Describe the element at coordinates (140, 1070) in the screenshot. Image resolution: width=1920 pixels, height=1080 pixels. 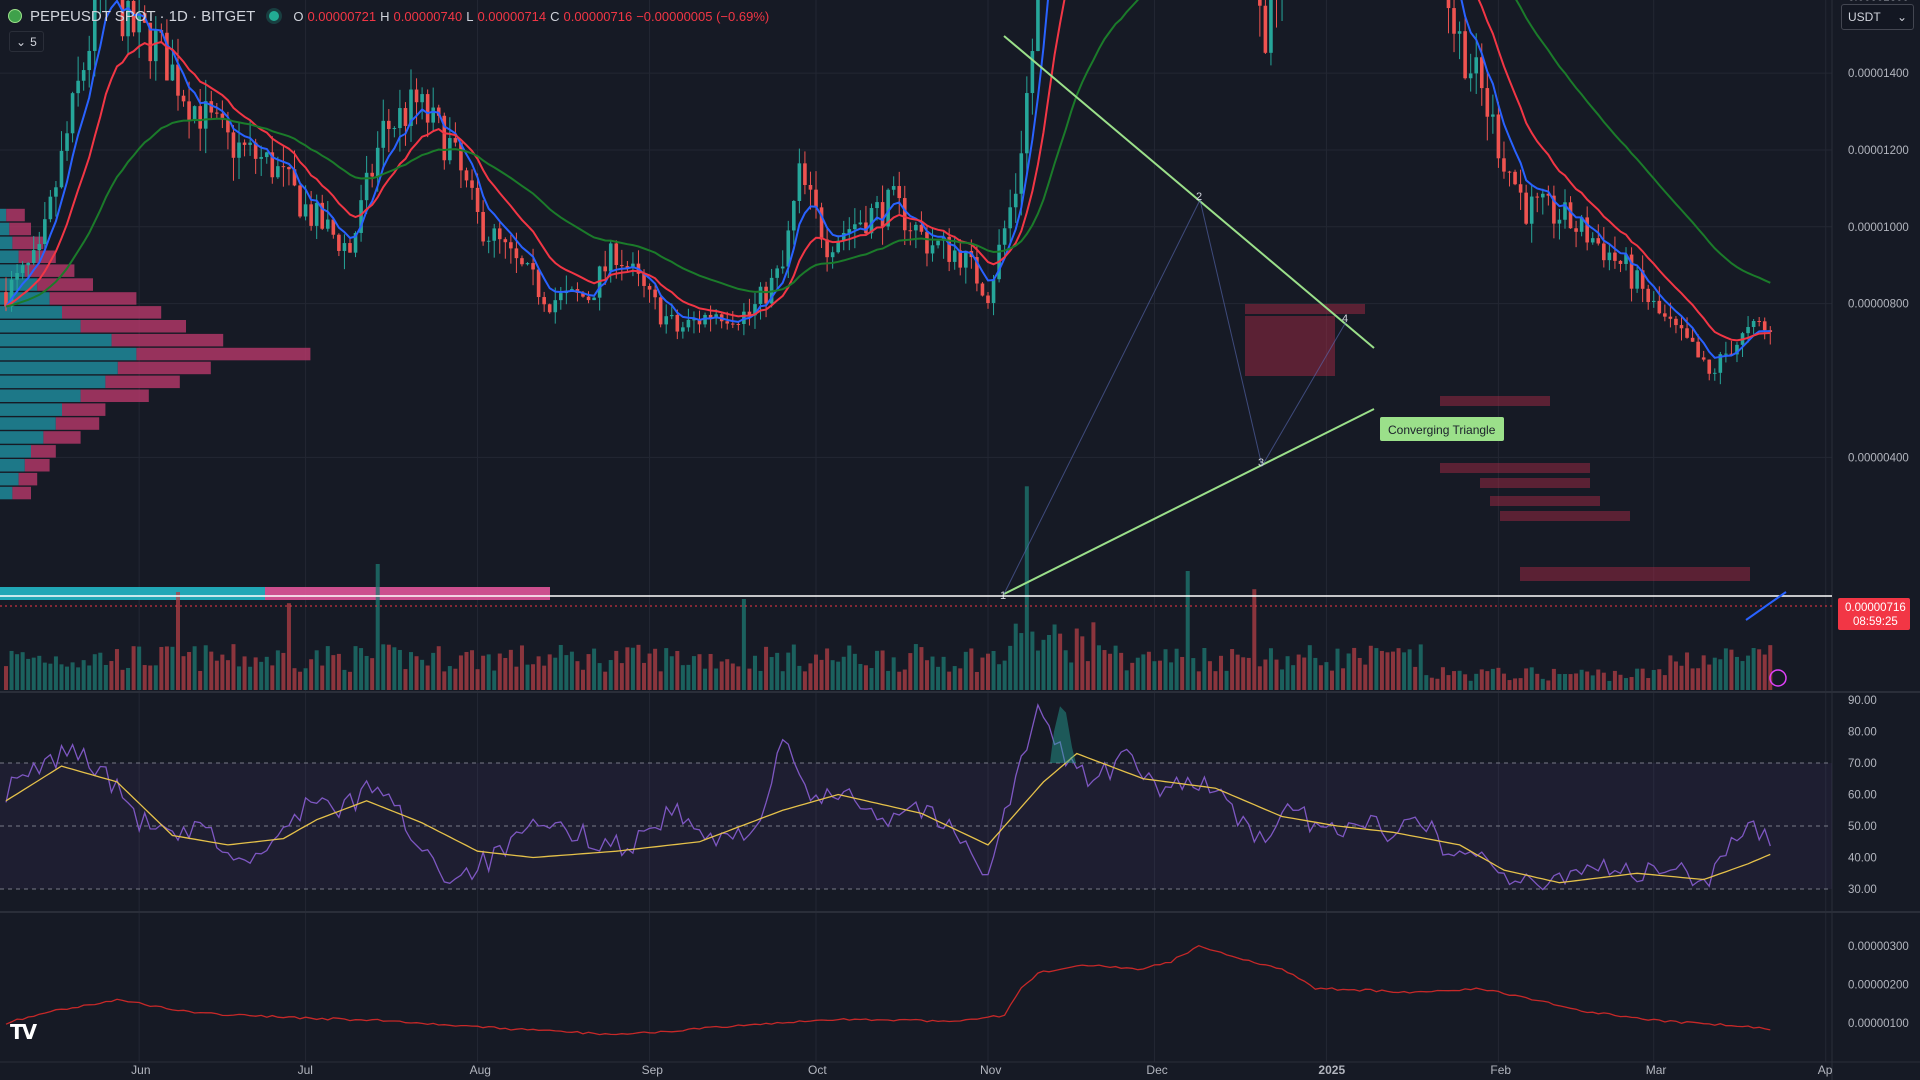
I see `time-tick-label: Jun` at that location.